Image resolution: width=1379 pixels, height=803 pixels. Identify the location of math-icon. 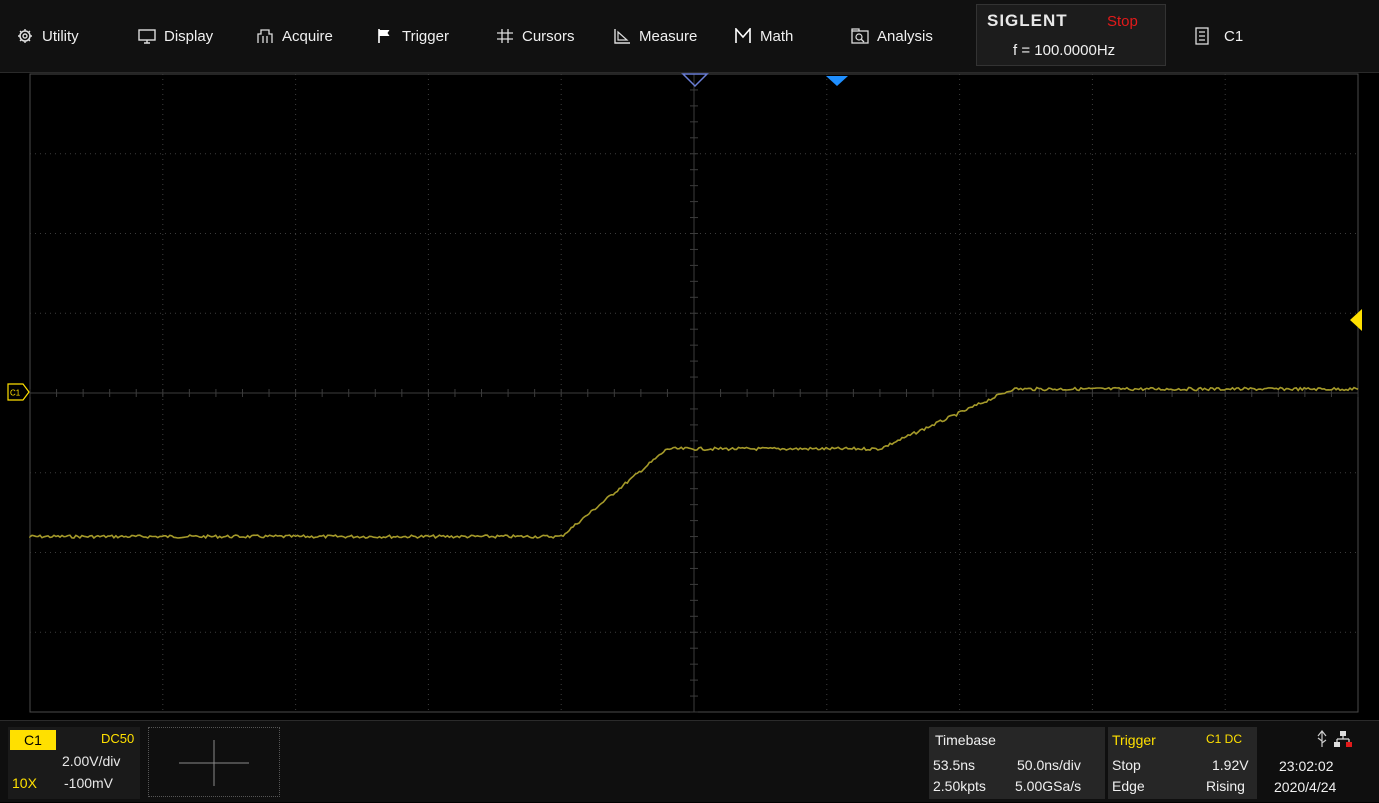
(743, 36).